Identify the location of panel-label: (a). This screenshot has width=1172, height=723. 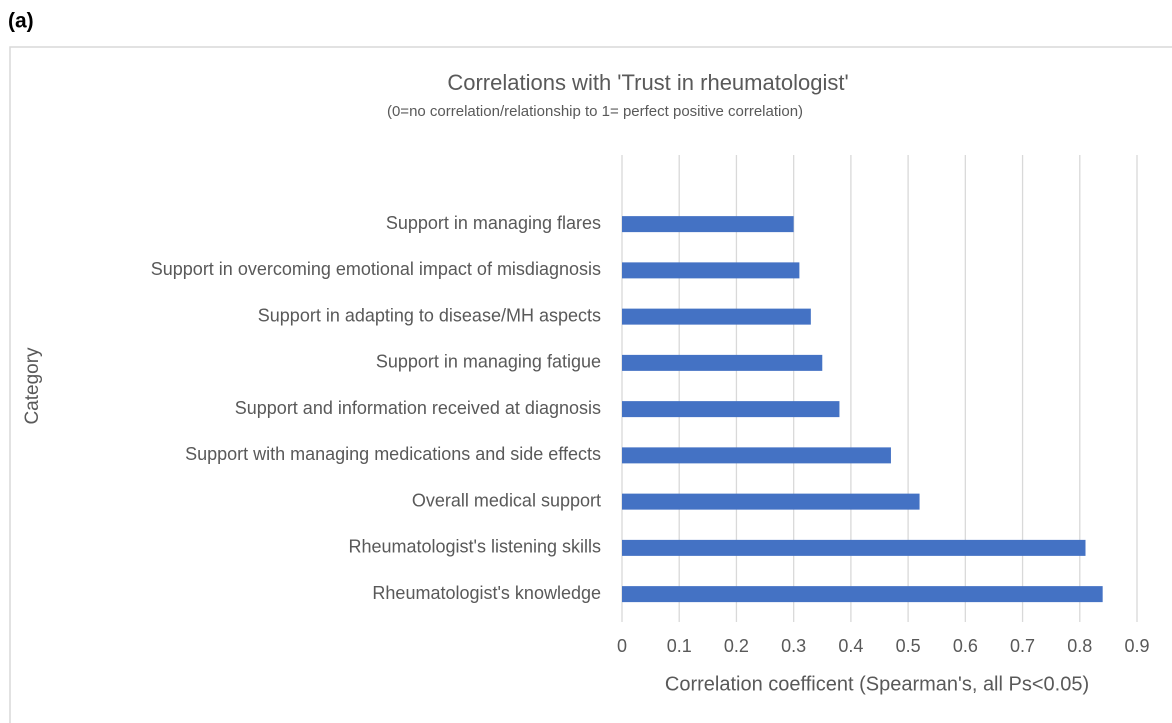
(21, 21).